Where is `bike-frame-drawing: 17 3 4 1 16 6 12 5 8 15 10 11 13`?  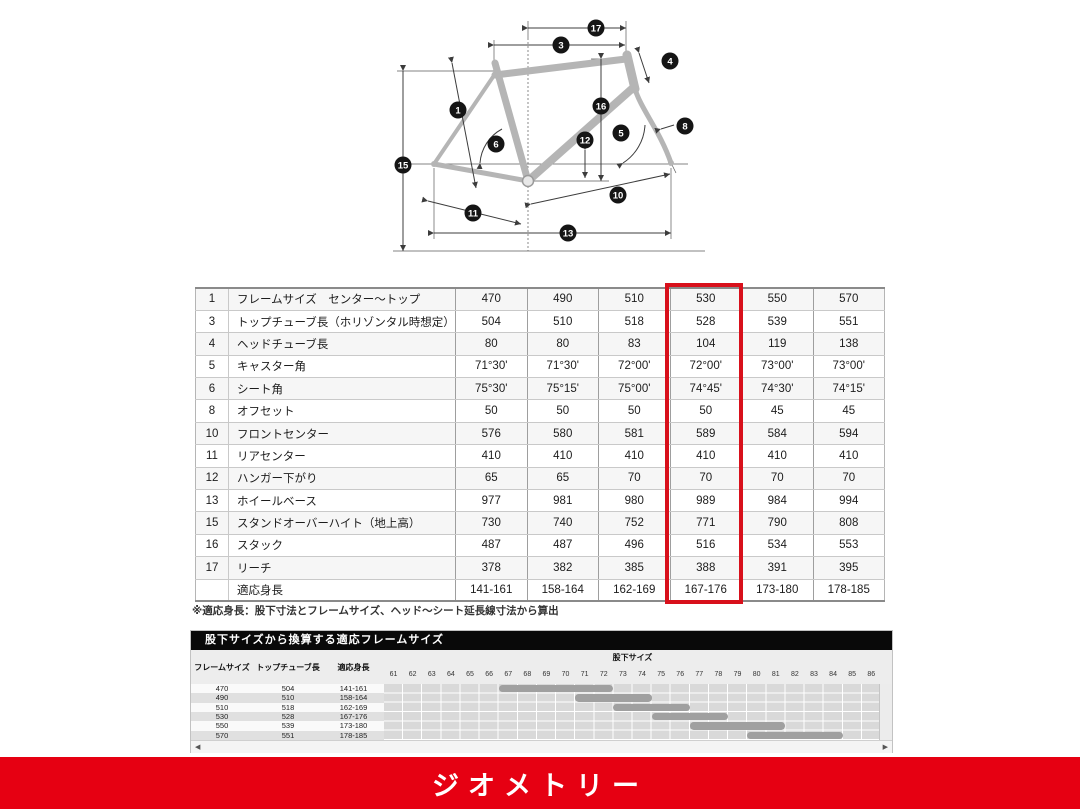
bike-frame-drawing: 17 3 4 1 16 6 12 5 8 15 10 11 13 is located at coordinates (549, 135).